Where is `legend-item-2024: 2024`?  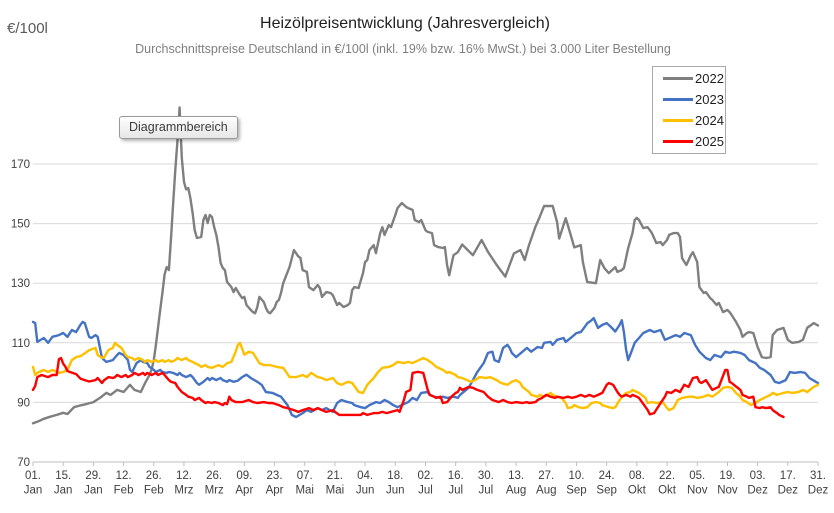
legend-item-2024: 2024 is located at coordinates (694, 120).